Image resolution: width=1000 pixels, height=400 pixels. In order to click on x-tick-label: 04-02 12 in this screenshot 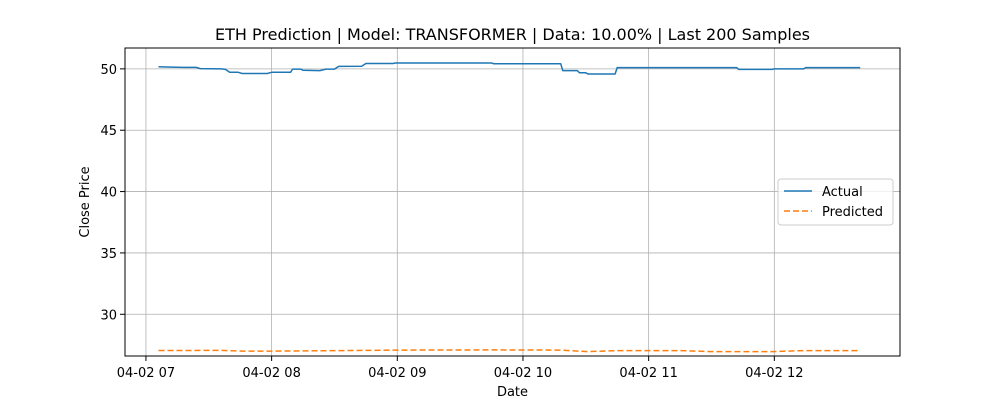, I will do `click(774, 373)`.